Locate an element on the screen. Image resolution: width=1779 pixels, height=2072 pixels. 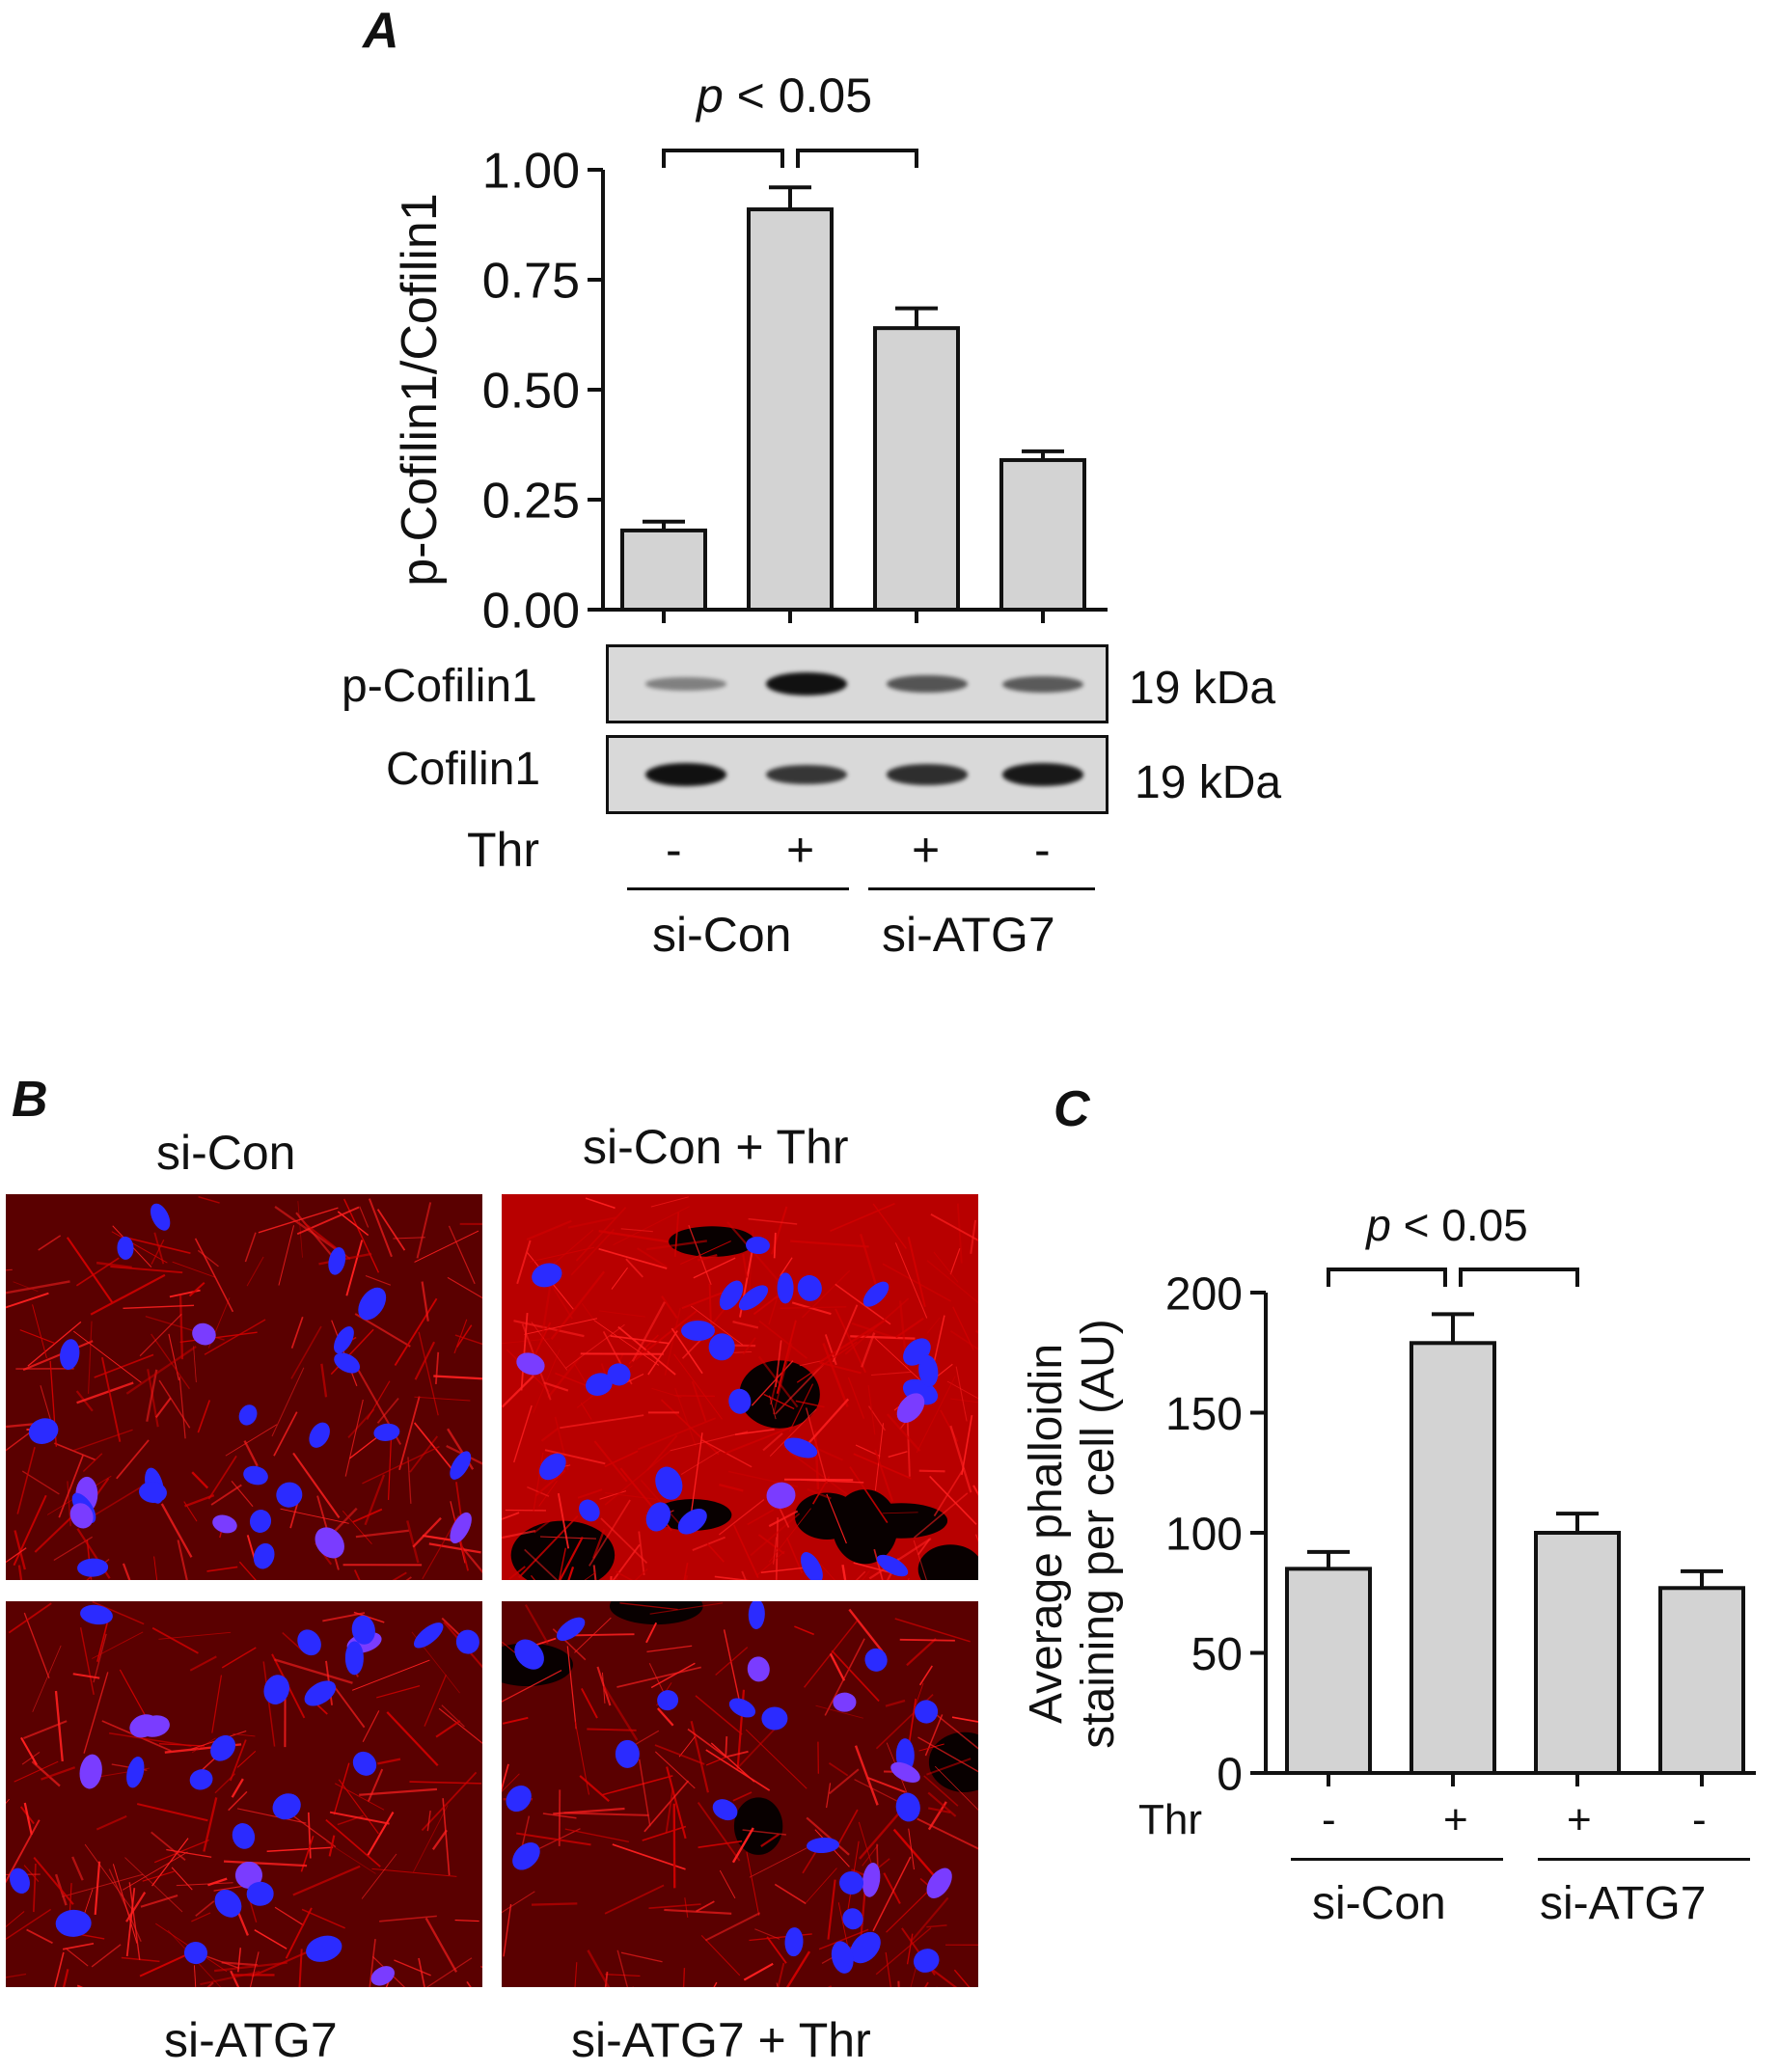
c-y-tick-label: 150 is located at coordinates (1204, 1414).